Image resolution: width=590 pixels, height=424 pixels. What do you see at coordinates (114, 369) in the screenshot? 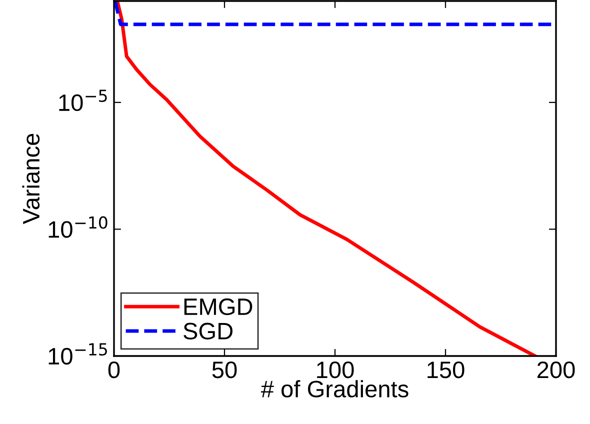
I see `x-tick-label: 0` at bounding box center [114, 369].